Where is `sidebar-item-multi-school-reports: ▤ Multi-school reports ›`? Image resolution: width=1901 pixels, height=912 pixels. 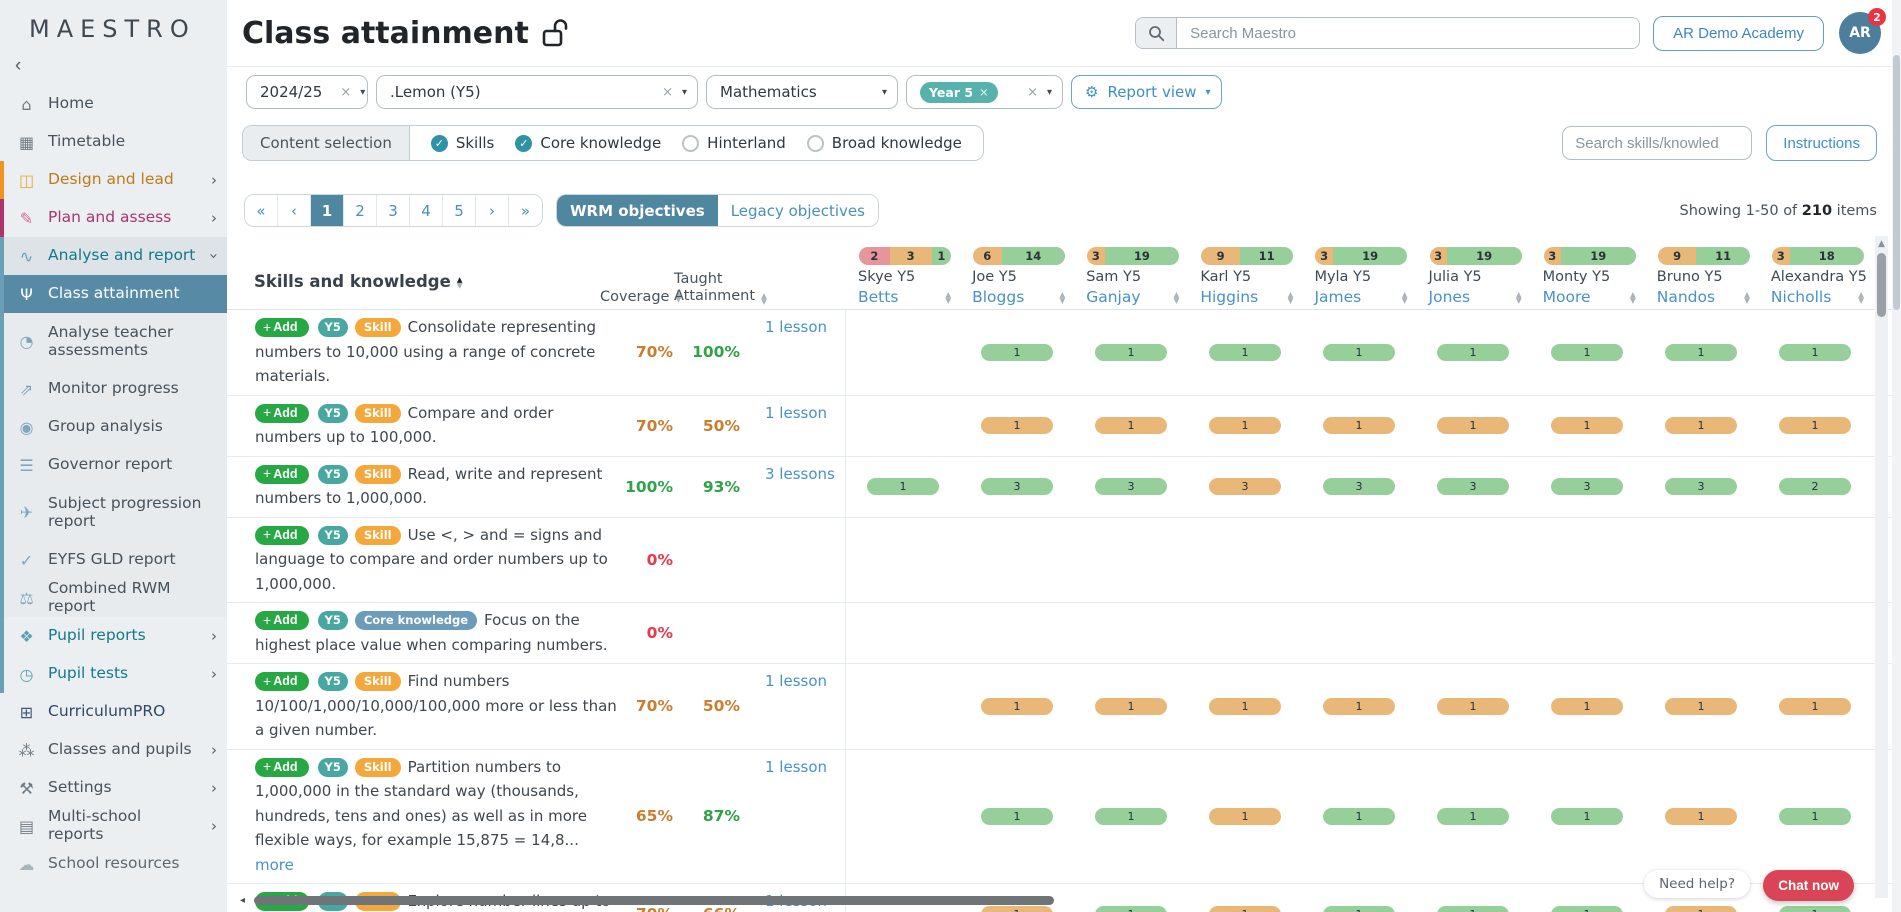
sidebar-item-multi-school-reports: ▤ Multi-school reports › is located at coordinates (113, 826).